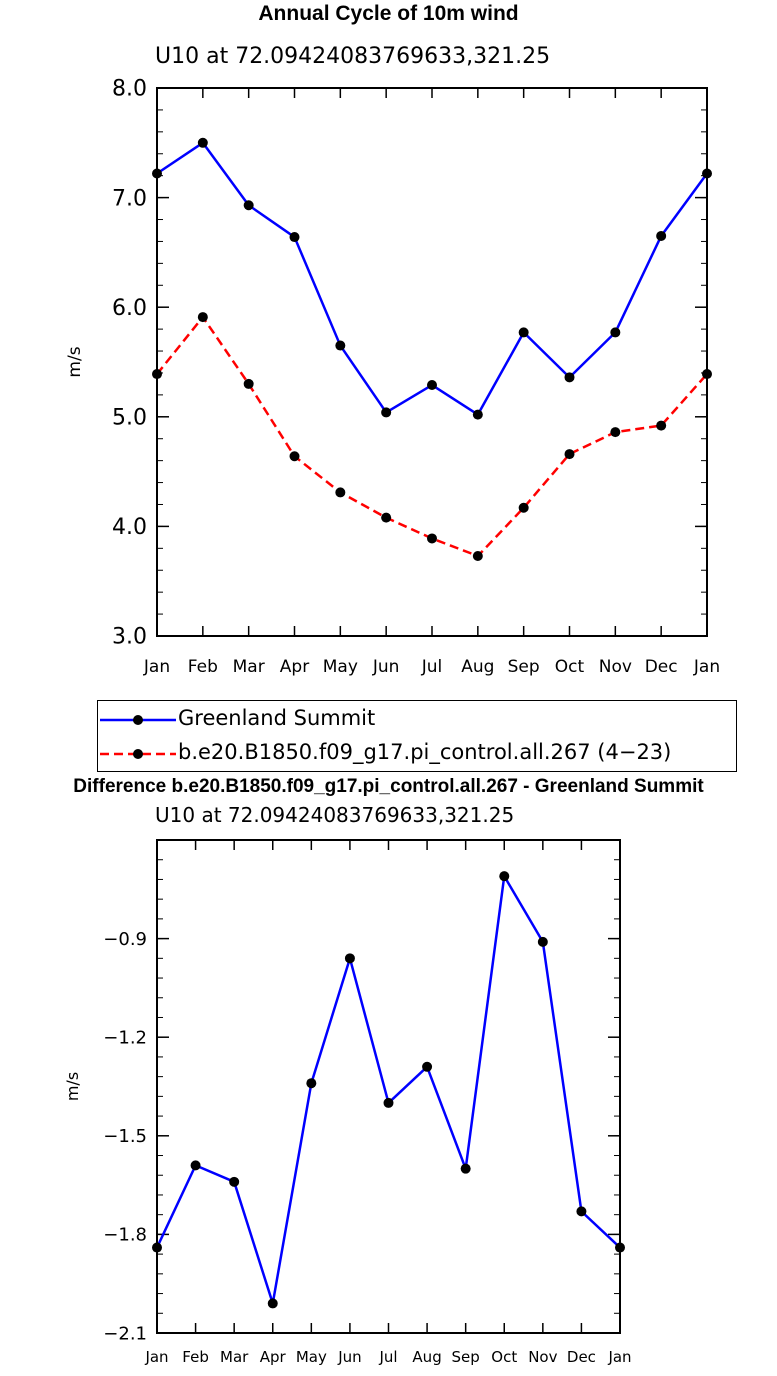 The width and height of the screenshot is (777, 1376). I want to click on y-tick-label: 4.0, so click(129, 527).